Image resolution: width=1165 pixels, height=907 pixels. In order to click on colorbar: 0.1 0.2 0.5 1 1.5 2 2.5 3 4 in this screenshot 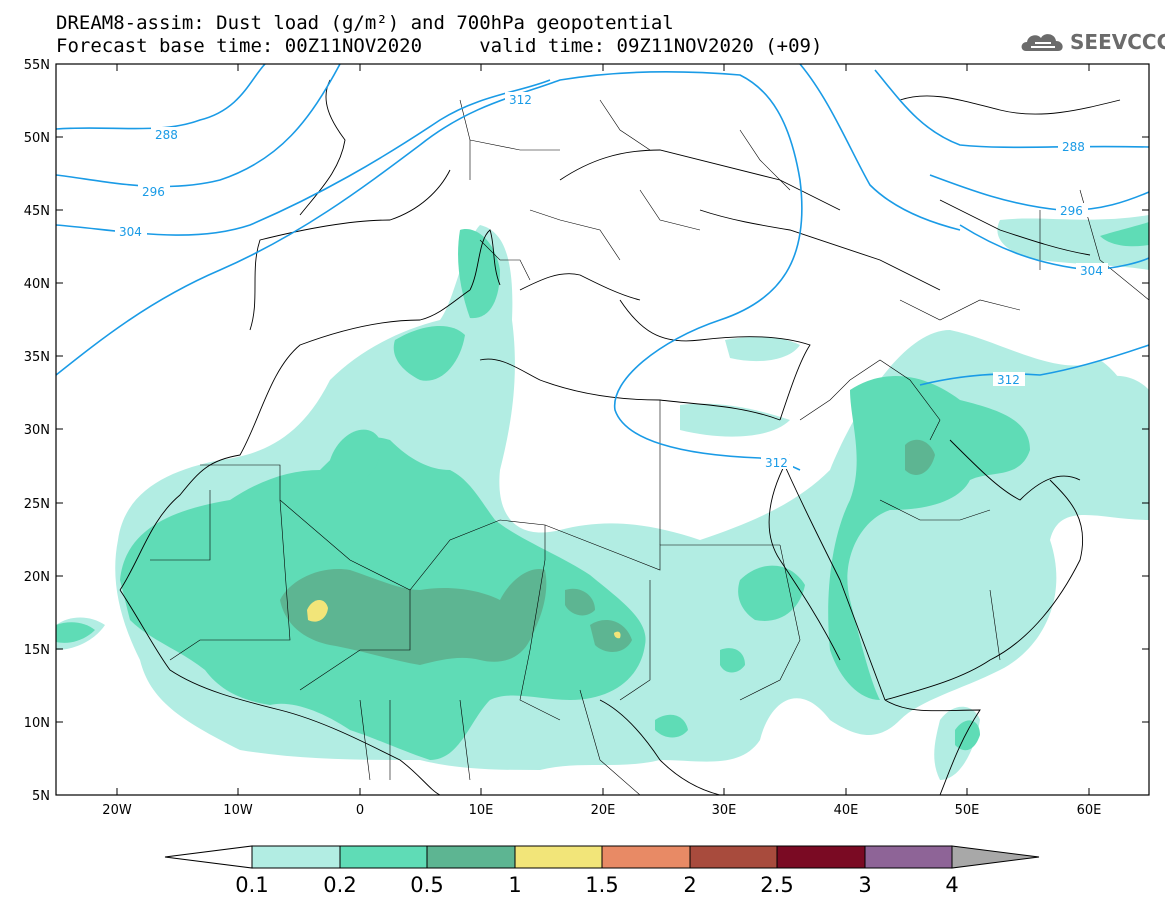, I will do `click(602, 871)`.